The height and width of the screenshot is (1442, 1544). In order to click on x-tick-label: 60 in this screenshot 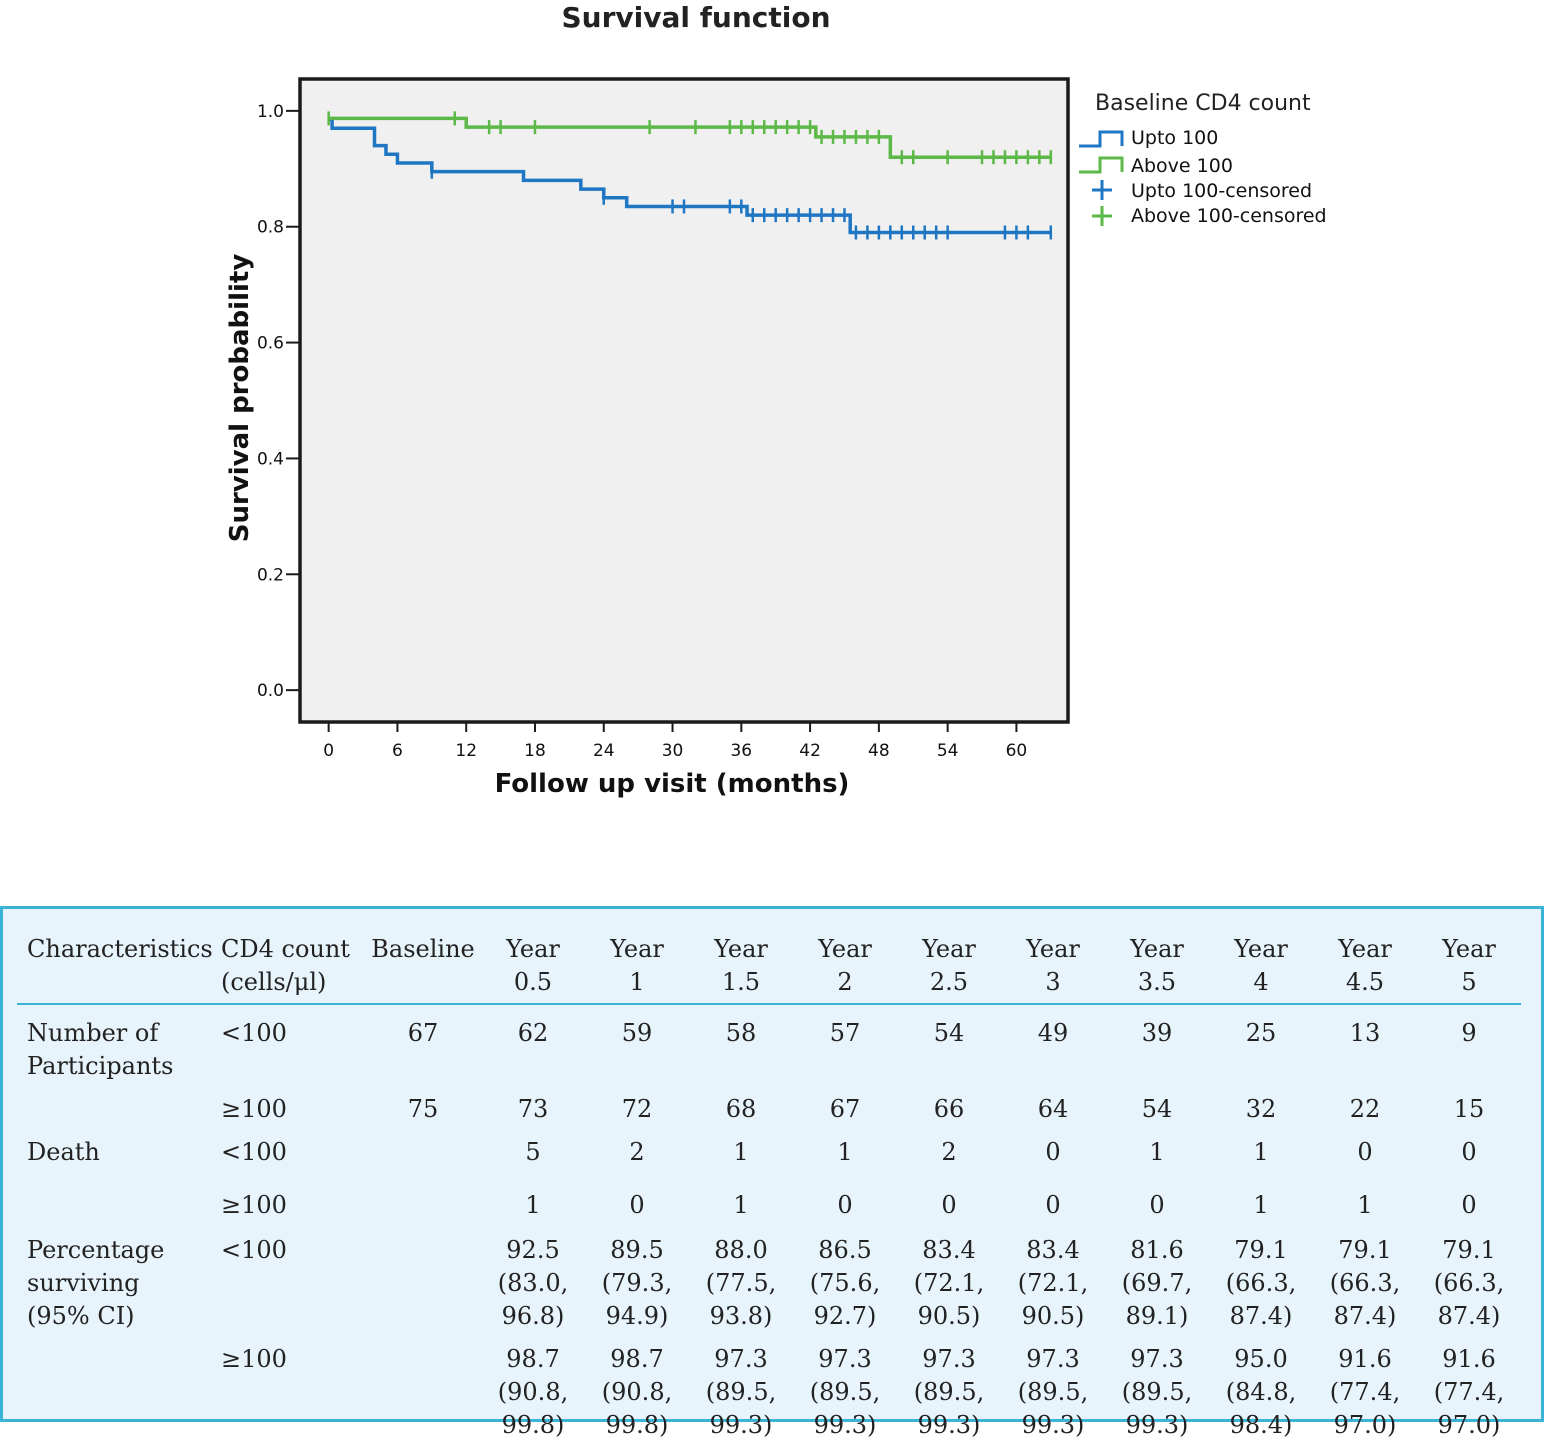, I will do `click(1017, 751)`.